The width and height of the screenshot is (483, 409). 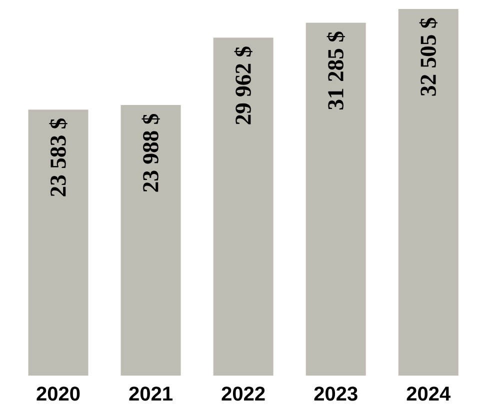 I want to click on x-tick-label: 2024, so click(x=428, y=393).